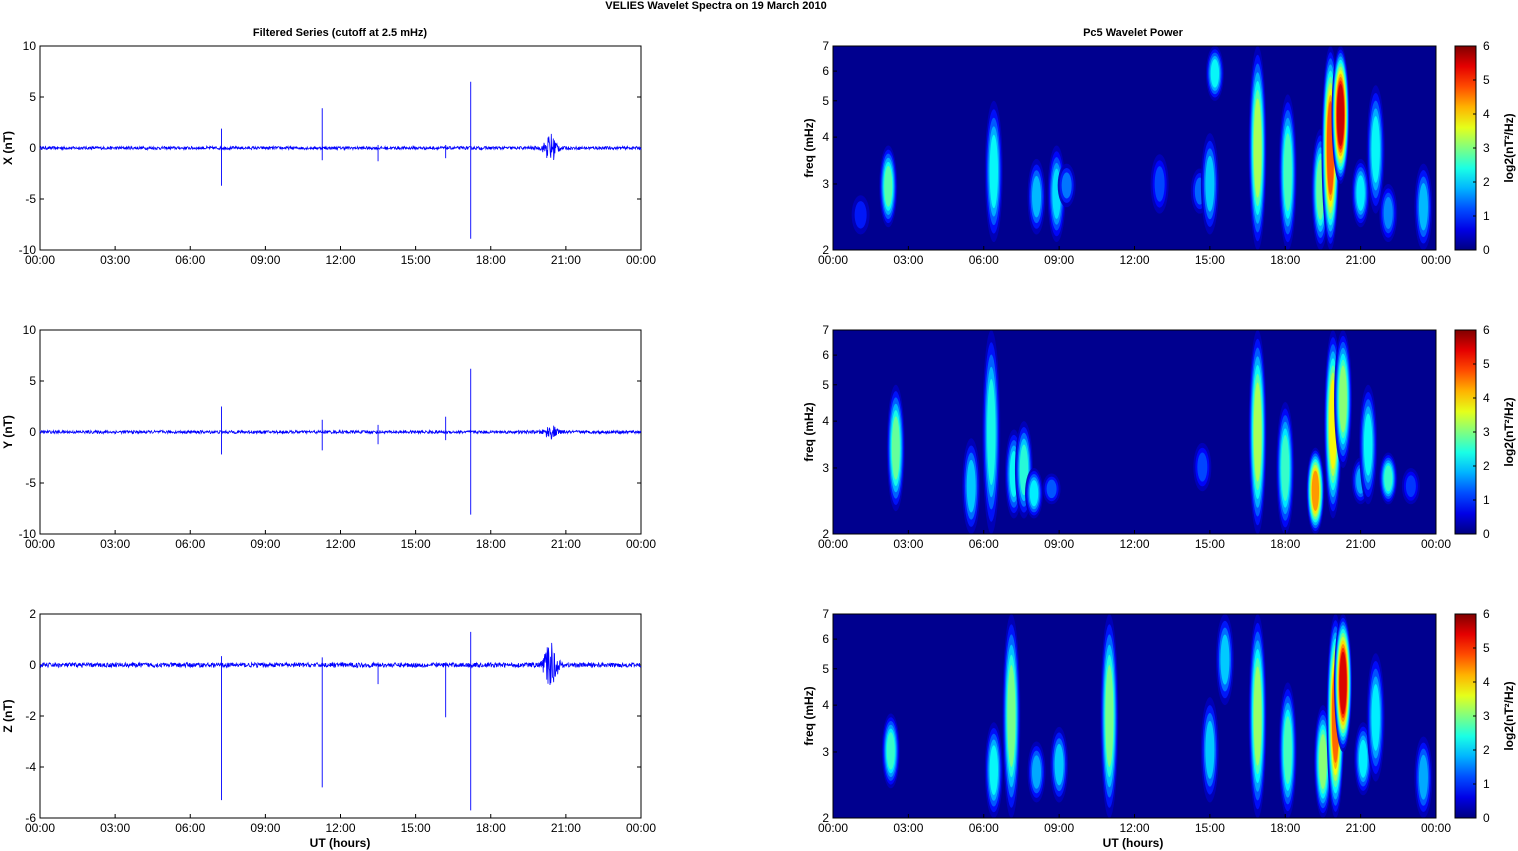 The width and height of the screenshot is (1518, 851). I want to click on wavelet-panel-1-ytick-label: 7, so click(825, 46).